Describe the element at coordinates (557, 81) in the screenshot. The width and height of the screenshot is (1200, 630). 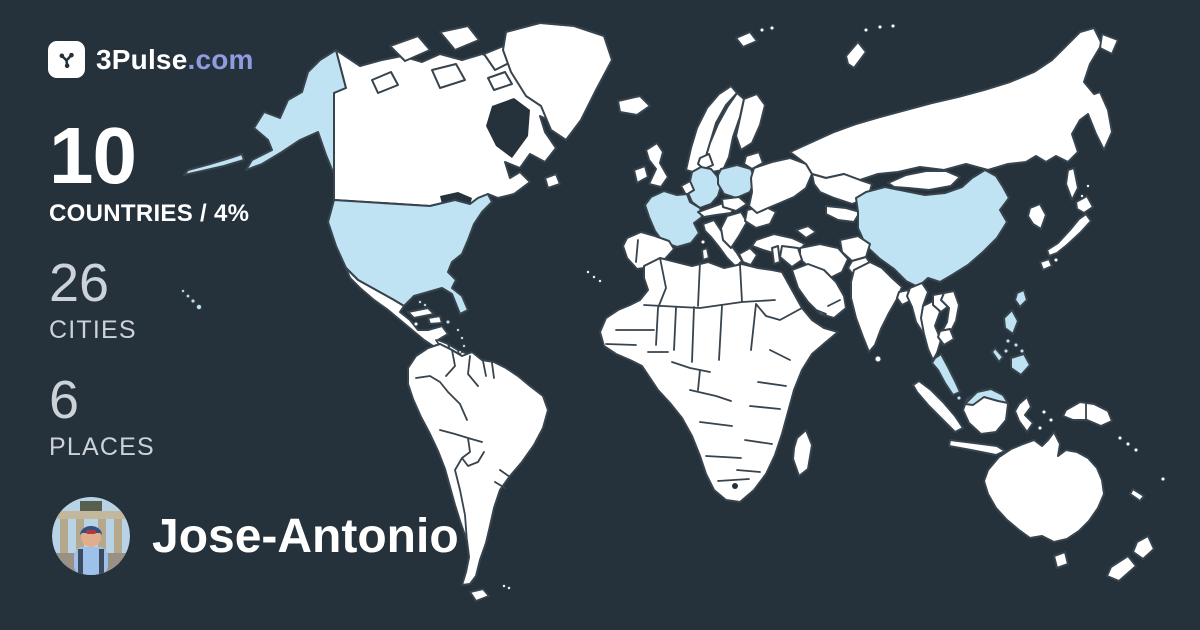
I see `map-country-greenland` at that location.